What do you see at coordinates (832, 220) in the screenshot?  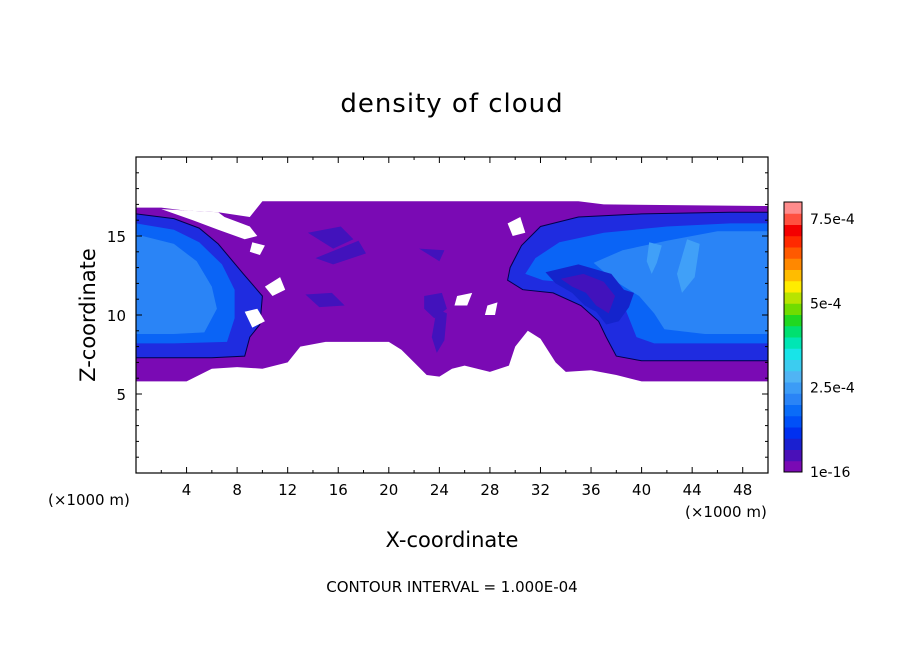 I see `colorbar-label: 7.5e-4` at bounding box center [832, 220].